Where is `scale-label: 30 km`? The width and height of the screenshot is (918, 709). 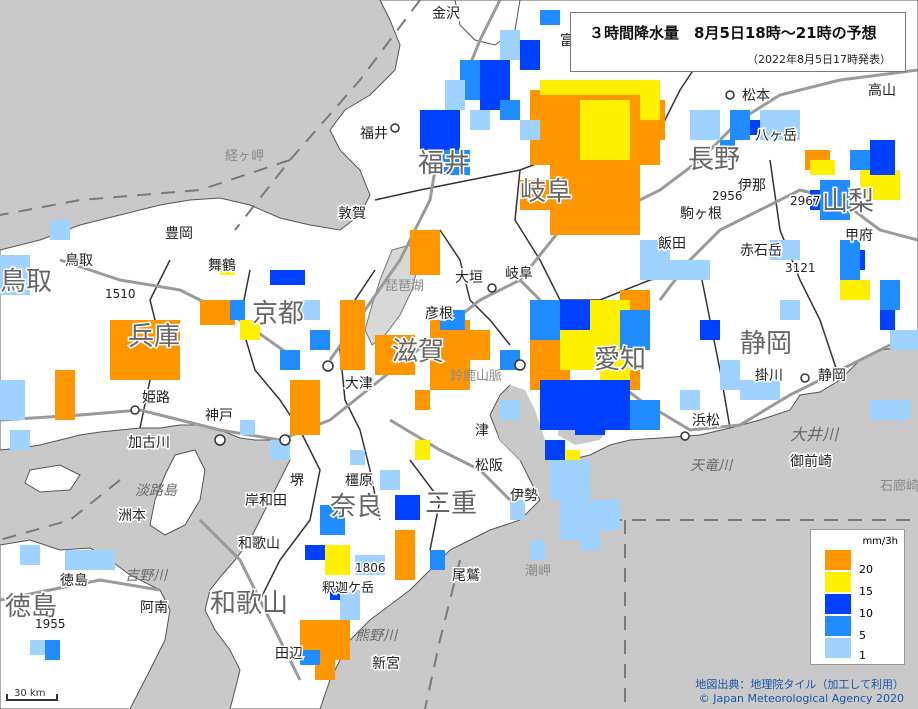 scale-label: 30 km is located at coordinates (30, 693).